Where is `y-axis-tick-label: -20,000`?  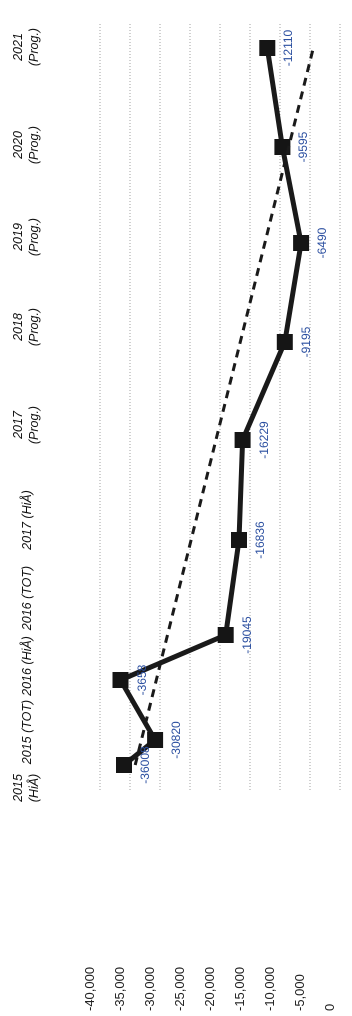 y-axis-tick-label: -20,000 is located at coordinates (209, 988).